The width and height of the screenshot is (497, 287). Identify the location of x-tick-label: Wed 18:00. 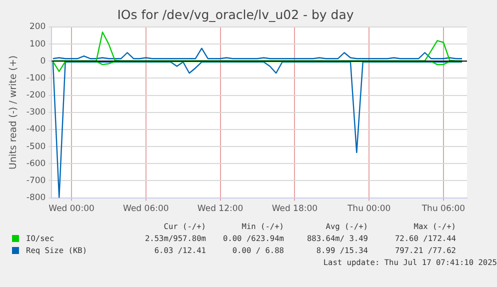
(295, 209).